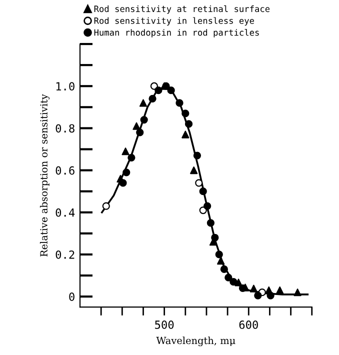 Image resolution: width=339 pixels, height=355 pixels. I want to click on x-axis-title: Wavelength, mμ, so click(196, 341).